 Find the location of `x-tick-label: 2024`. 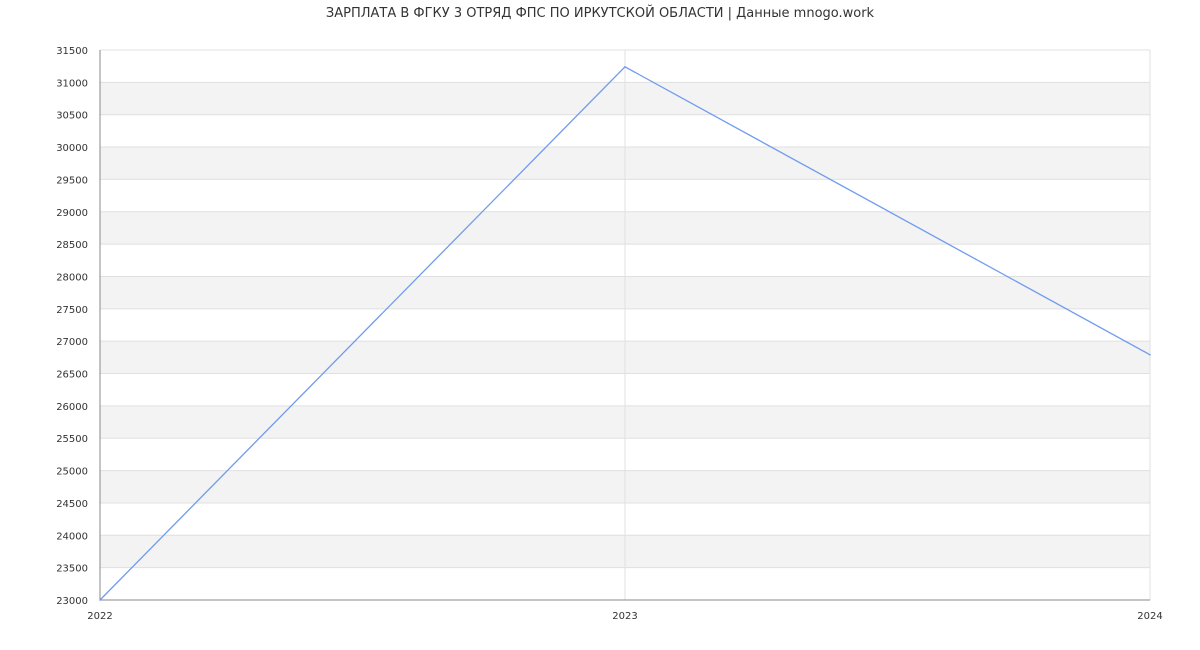

x-tick-label: 2024 is located at coordinates (1149, 616).